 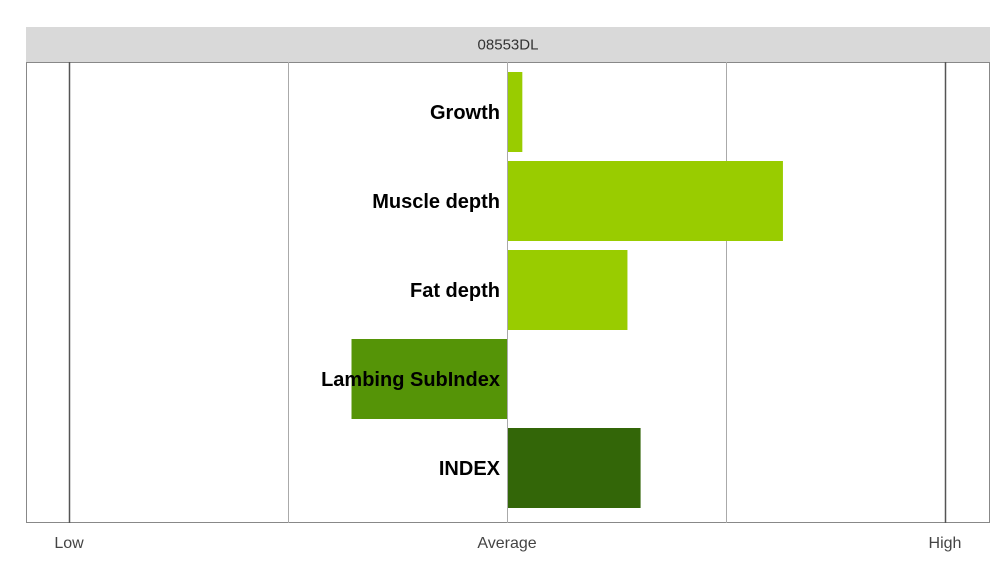 I want to click on x-tick-label: Low, so click(x=69, y=543).